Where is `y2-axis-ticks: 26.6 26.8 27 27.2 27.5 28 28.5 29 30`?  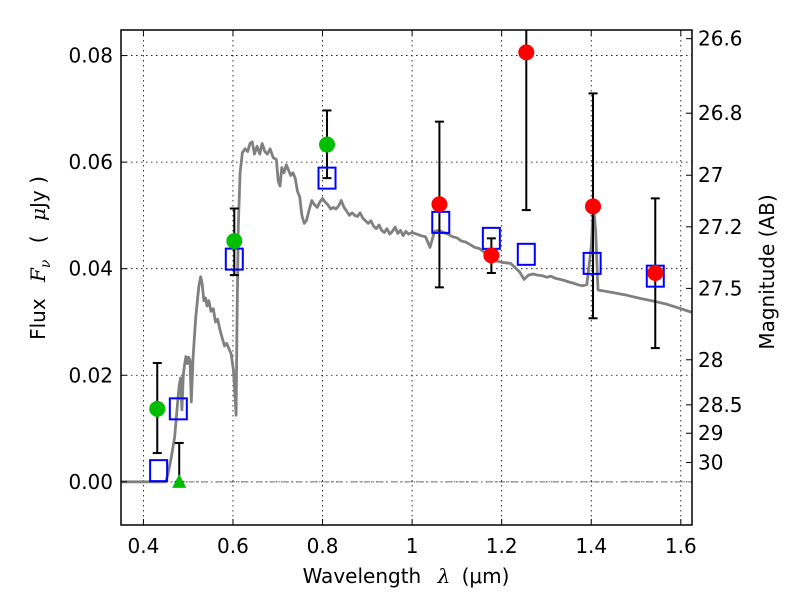 y2-axis-ticks: 26.6 26.8 27 27.2 27.5 28 28.5 29 30 is located at coordinates (714, 250).